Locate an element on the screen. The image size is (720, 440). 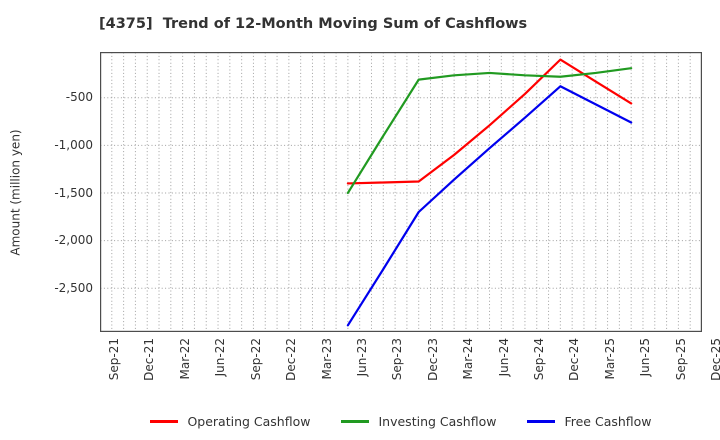
x-tick-label: Dec-25 is located at coordinates (714, 359).